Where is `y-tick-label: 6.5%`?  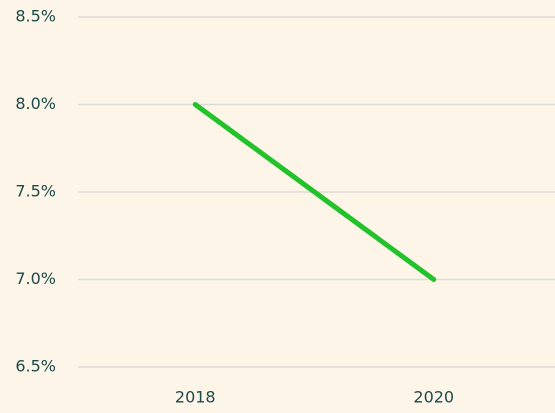
y-tick-label: 6.5% is located at coordinates (35, 366).